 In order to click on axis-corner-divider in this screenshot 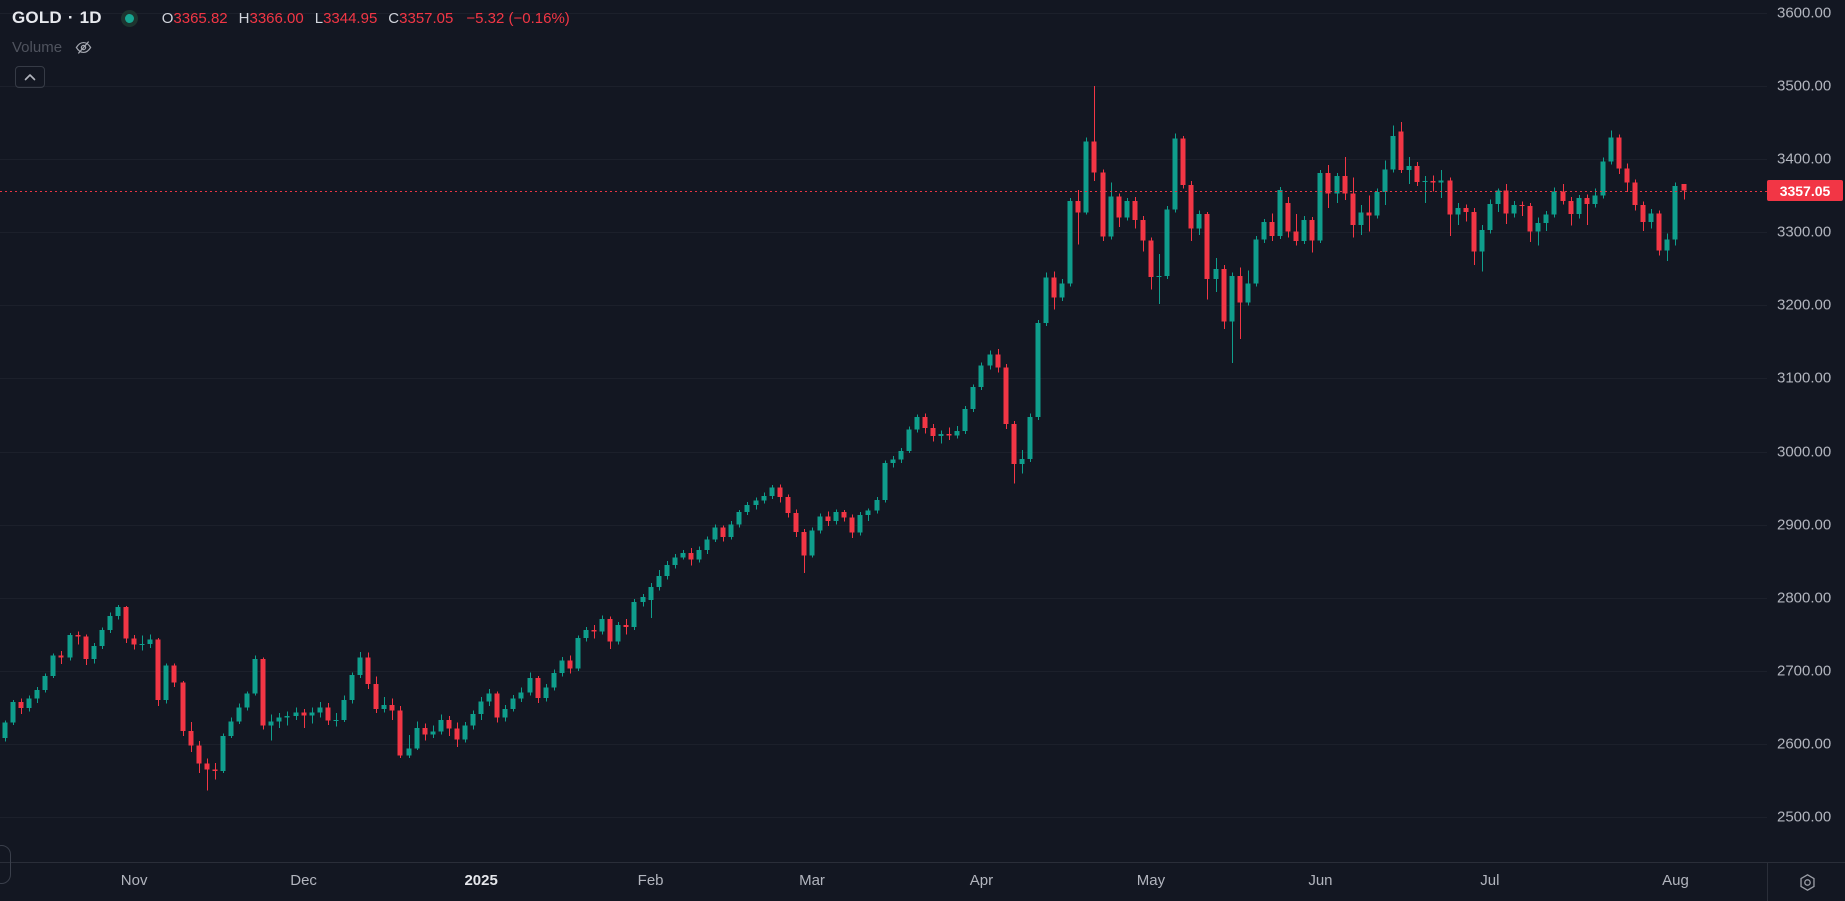, I will do `click(1767, 882)`.